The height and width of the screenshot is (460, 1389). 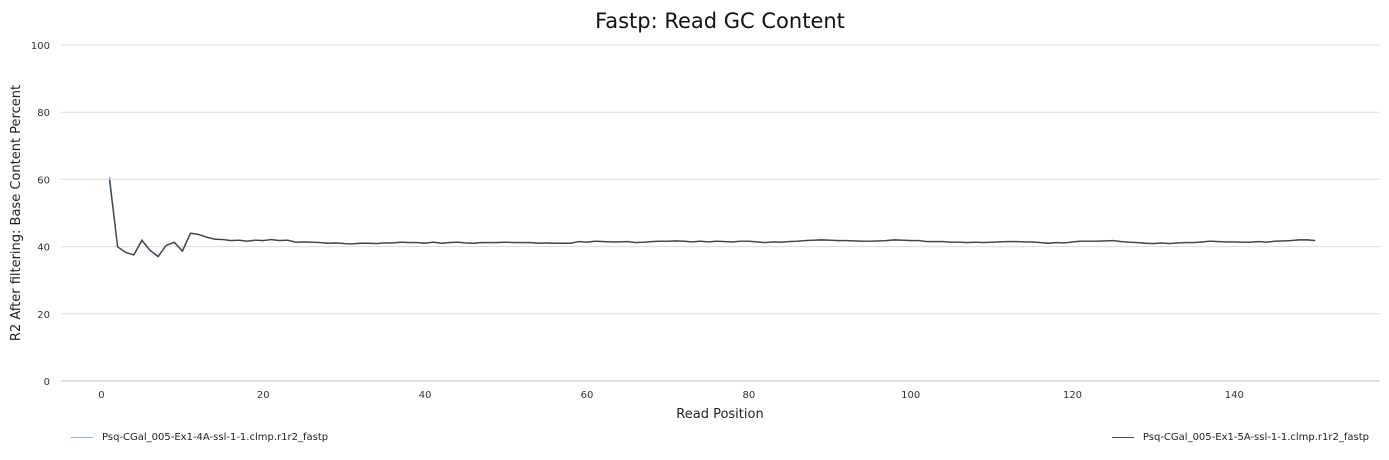 What do you see at coordinates (16, 213) in the screenshot?
I see `y-axis-label: R2 After filtering: Base Content Percent` at bounding box center [16, 213].